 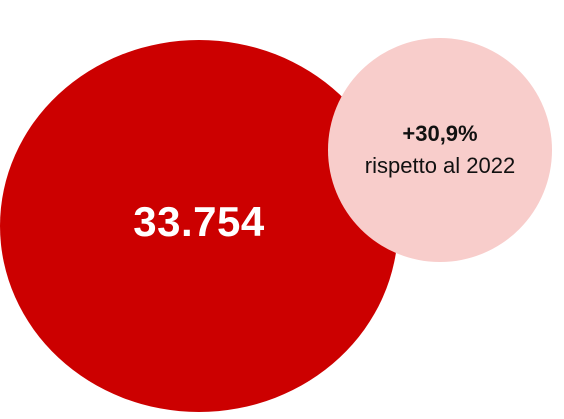 I want to click on main-metric-value: 33.754, so click(x=199, y=221).